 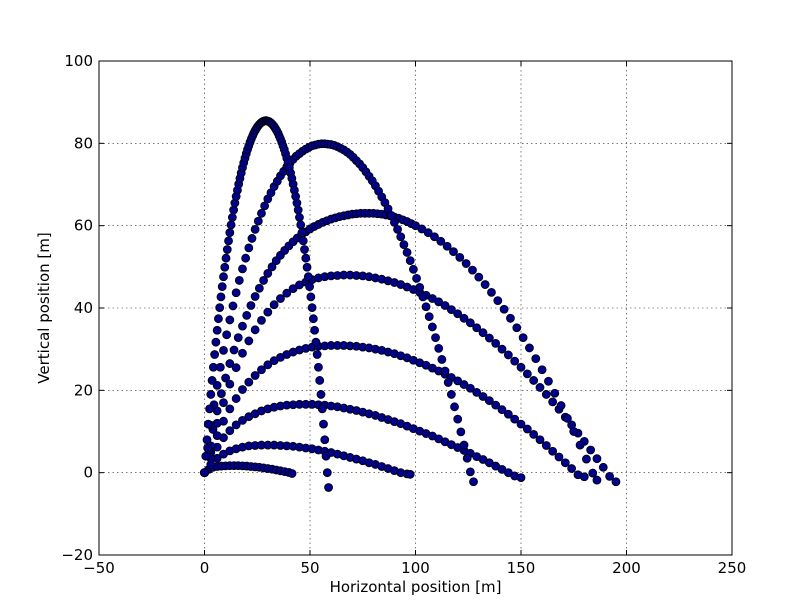 What do you see at coordinates (309, 568) in the screenshot?
I see `x-tick-label: 50` at bounding box center [309, 568].